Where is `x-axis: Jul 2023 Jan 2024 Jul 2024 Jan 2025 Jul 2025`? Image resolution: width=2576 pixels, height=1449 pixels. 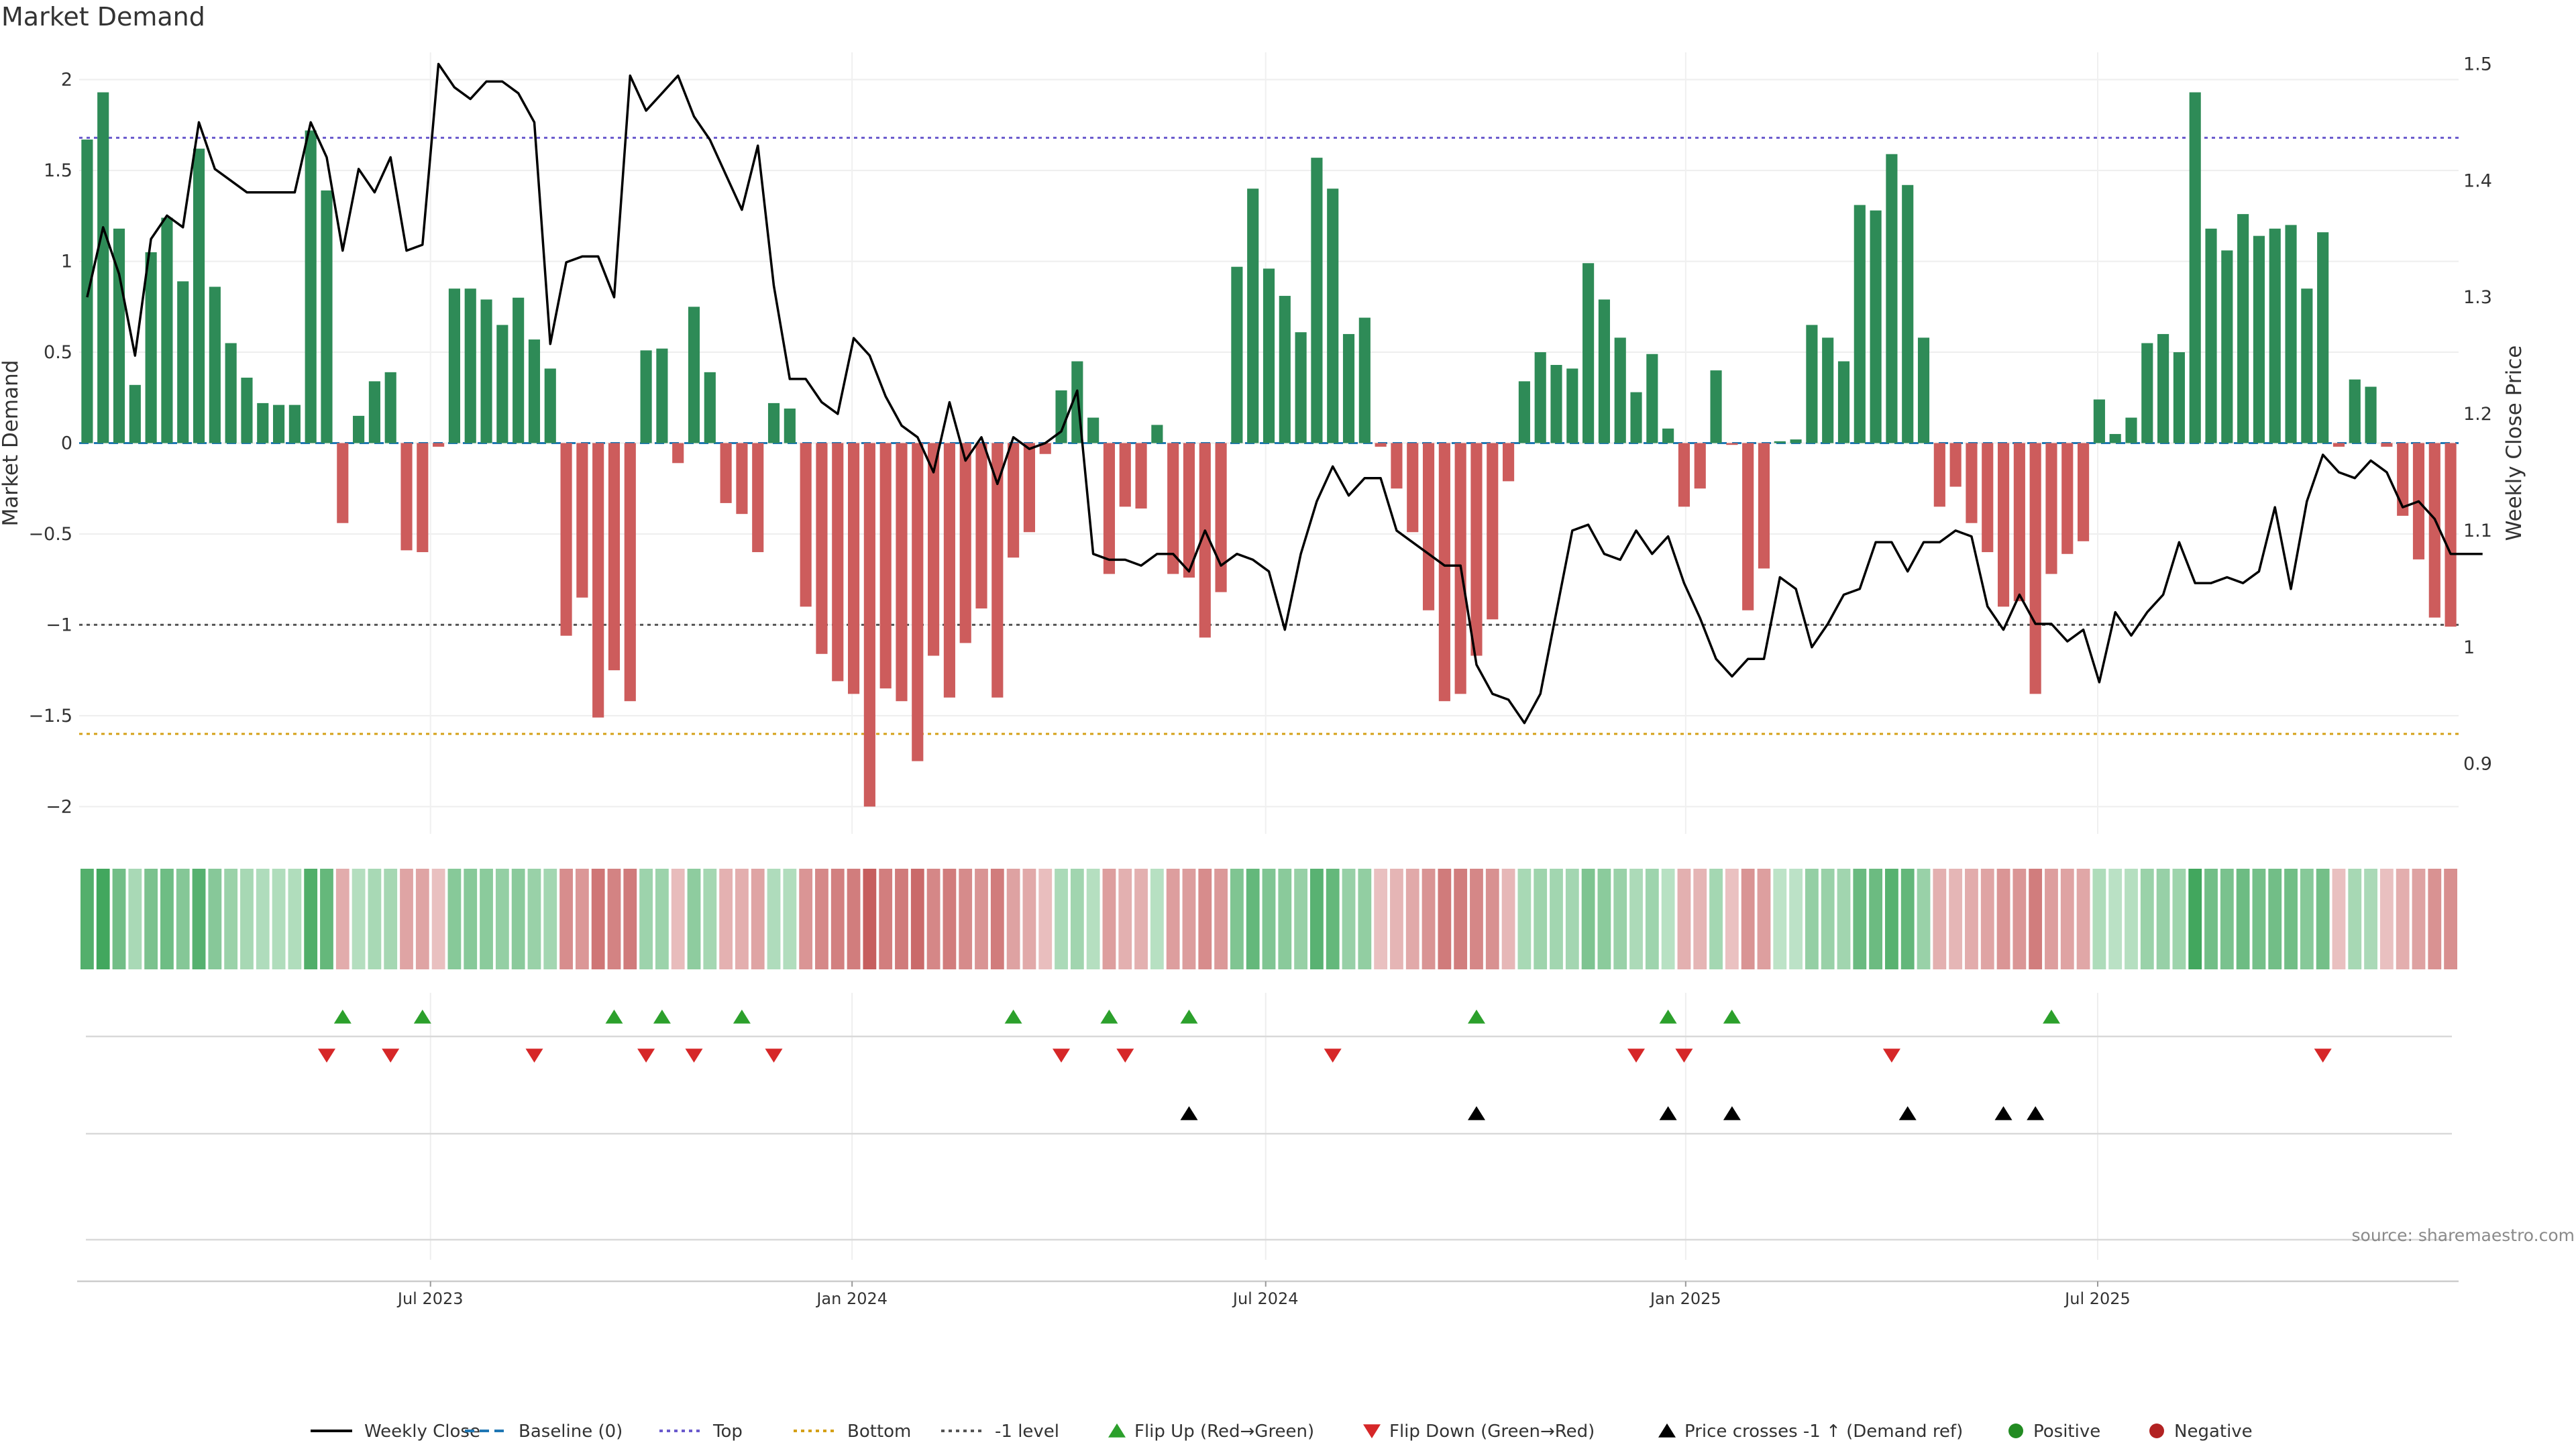 x-axis: Jul 2023 Jan 2024 Jul 2024 Jan 2025 Jul 2025 is located at coordinates (1268, 1294).